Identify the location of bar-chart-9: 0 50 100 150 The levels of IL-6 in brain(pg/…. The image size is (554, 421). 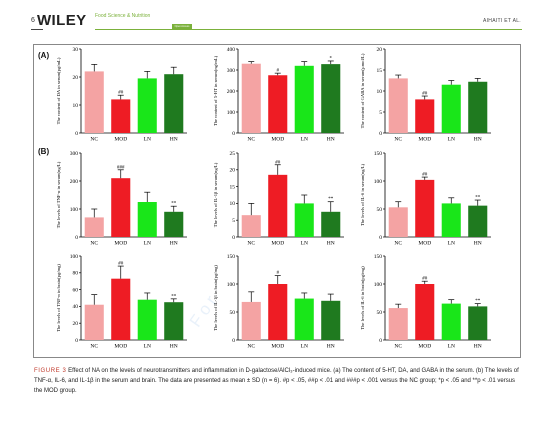
(424, 302).